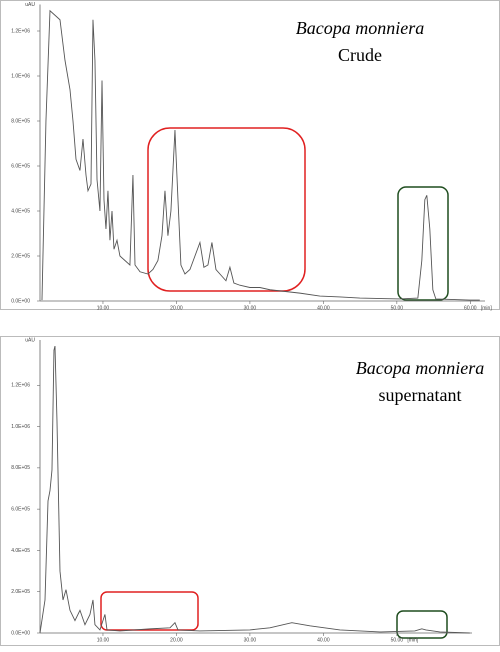  I want to click on chart-subtitle: supernatant, so click(420, 395).